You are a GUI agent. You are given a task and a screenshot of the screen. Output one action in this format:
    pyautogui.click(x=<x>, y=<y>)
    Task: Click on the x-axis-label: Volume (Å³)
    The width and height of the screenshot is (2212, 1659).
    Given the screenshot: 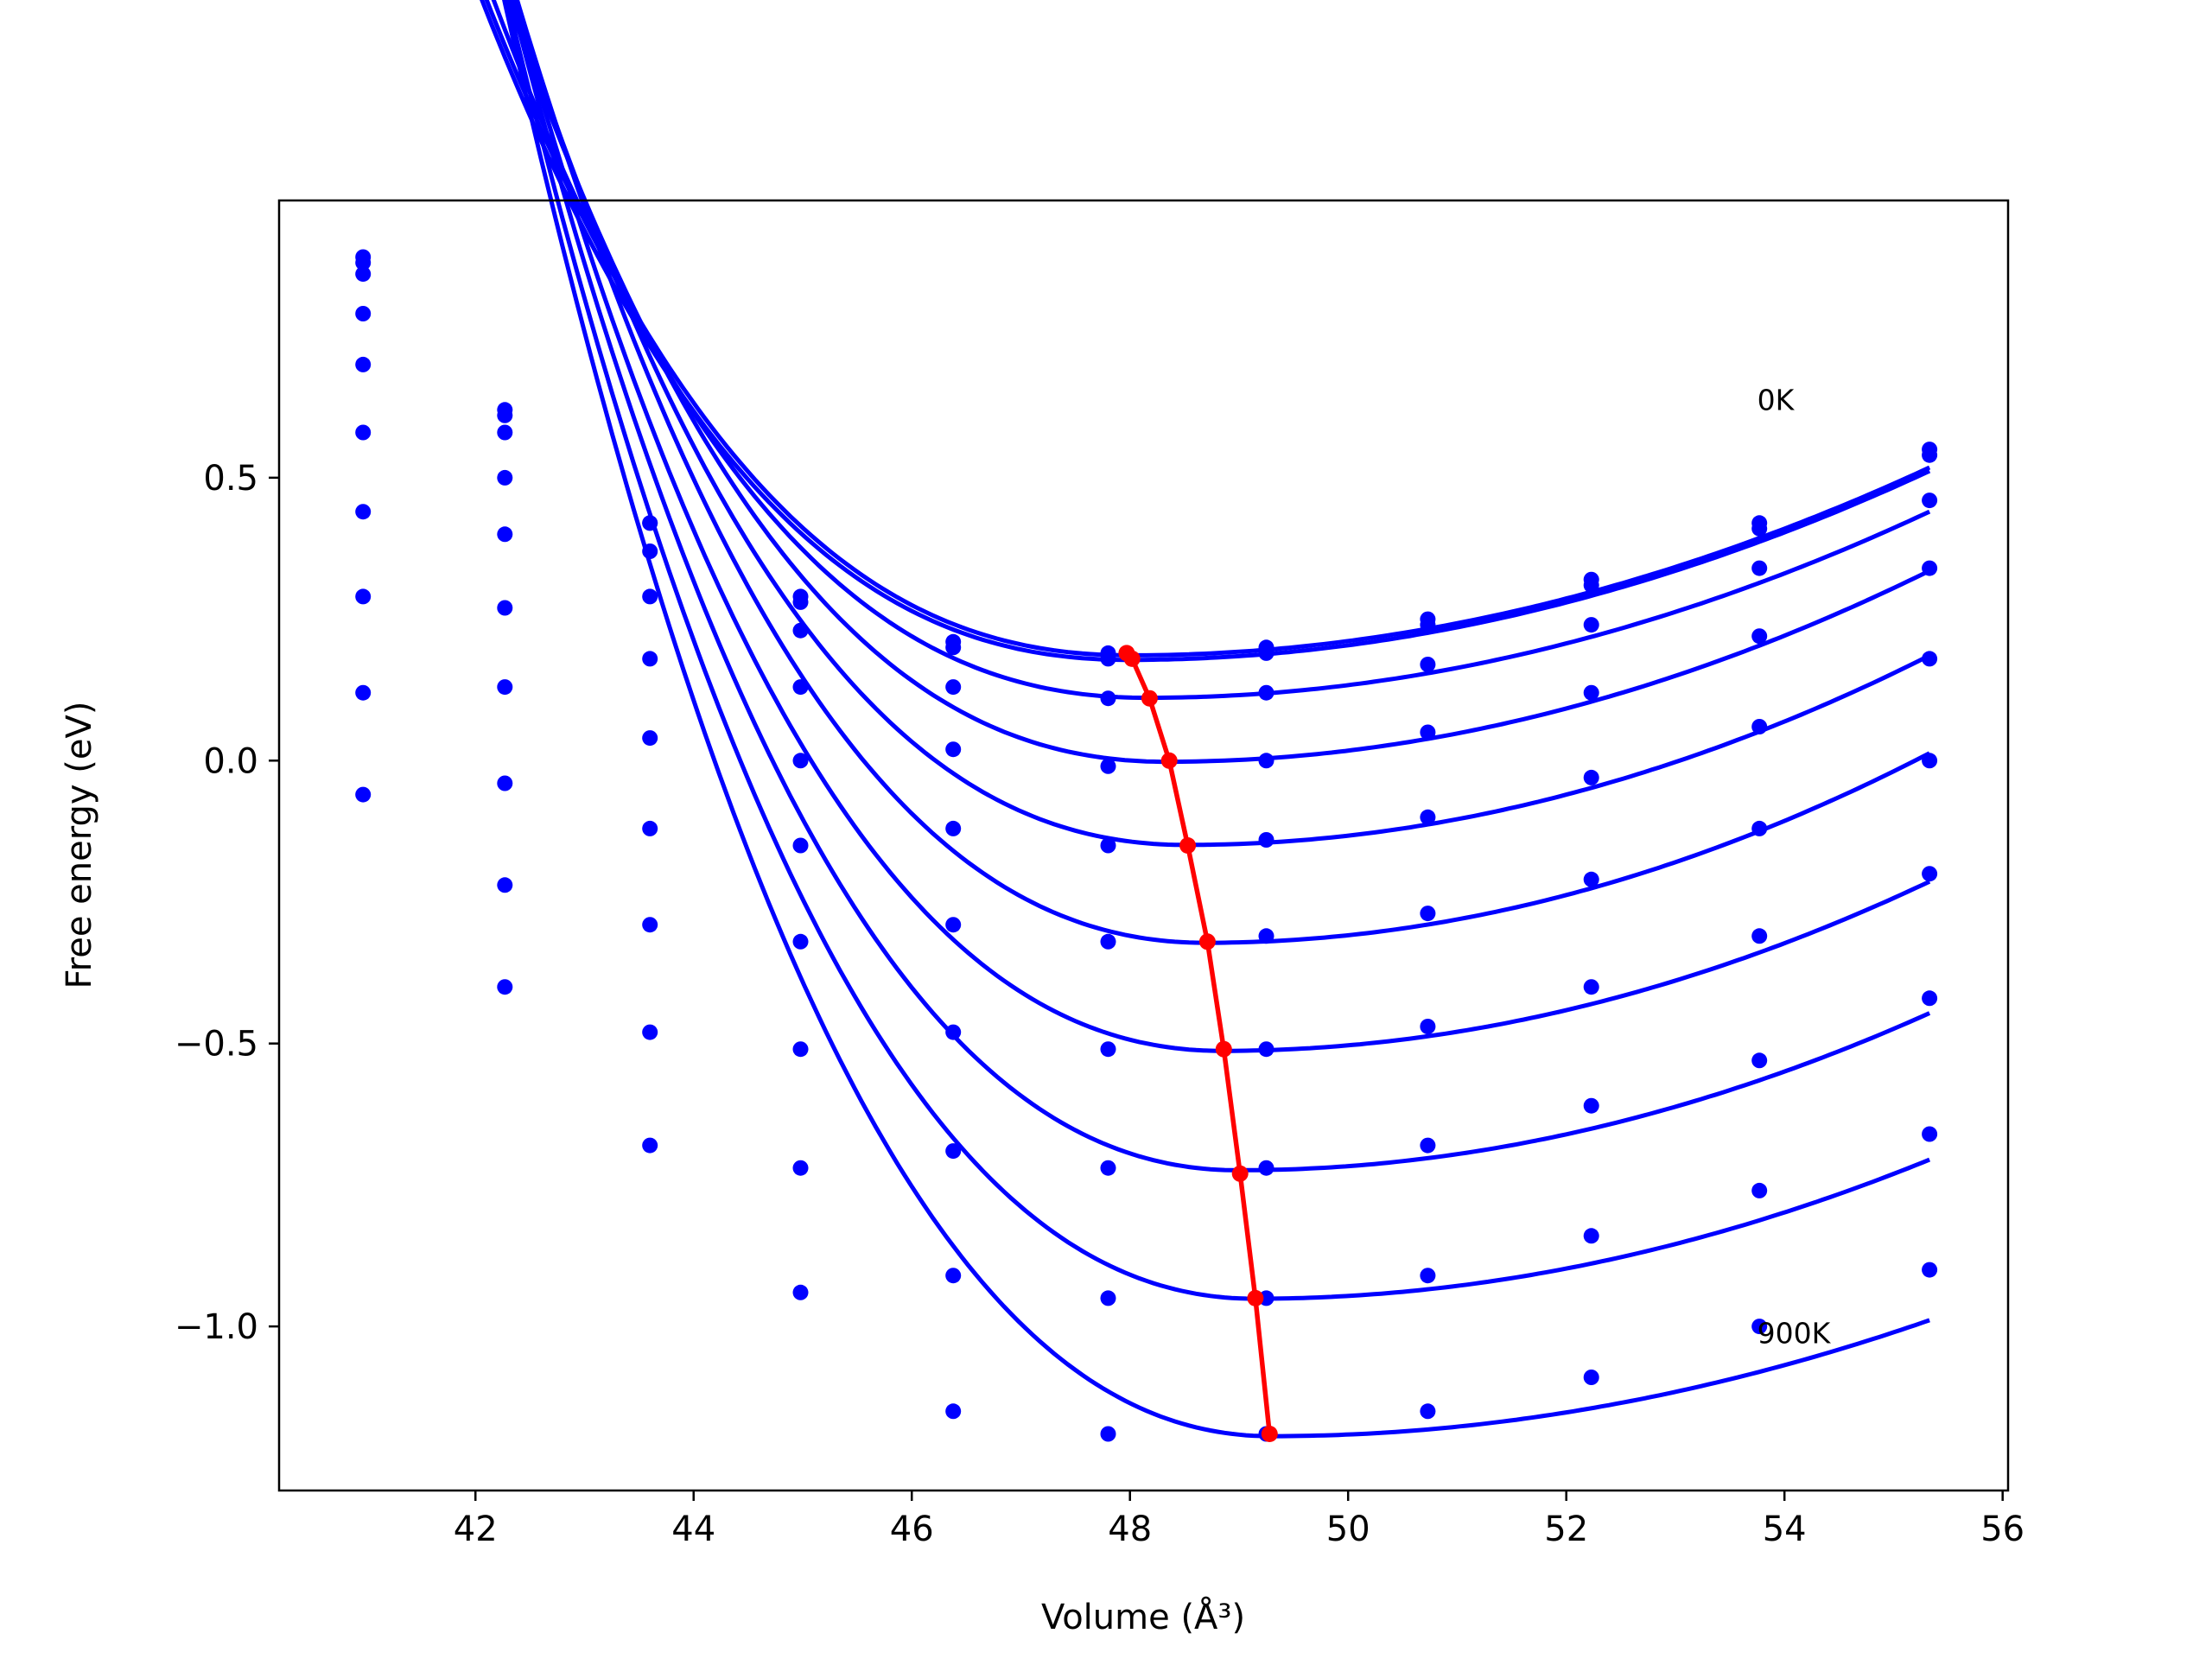 What is the action you would take?
    pyautogui.click(x=1143, y=1616)
    